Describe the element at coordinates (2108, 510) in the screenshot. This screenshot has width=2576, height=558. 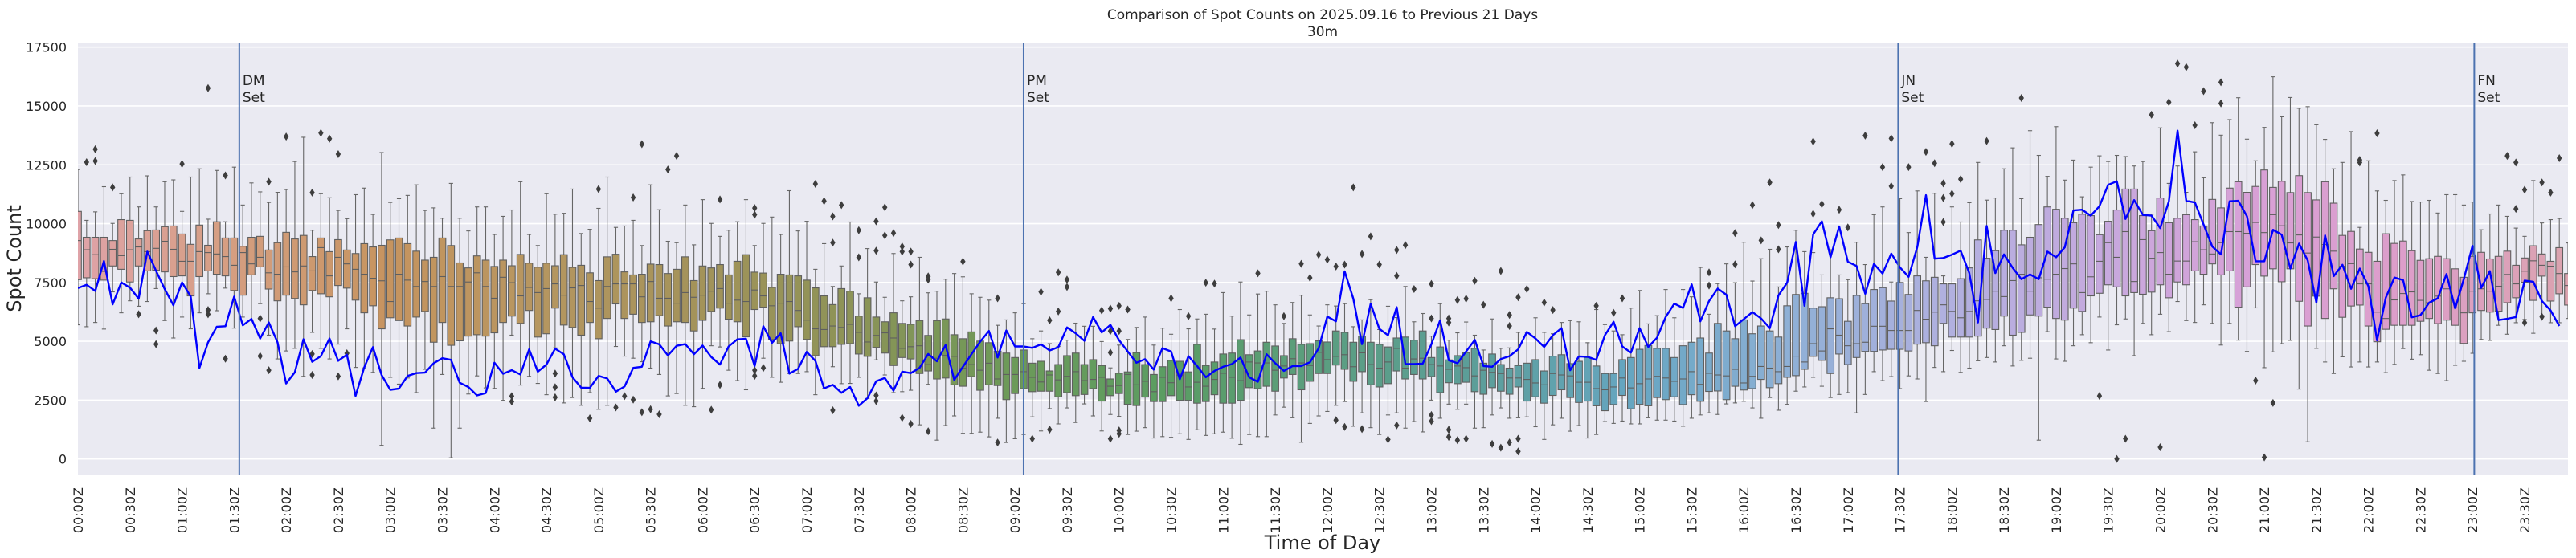
I see `x-tick-label: 19:30Z` at that location.